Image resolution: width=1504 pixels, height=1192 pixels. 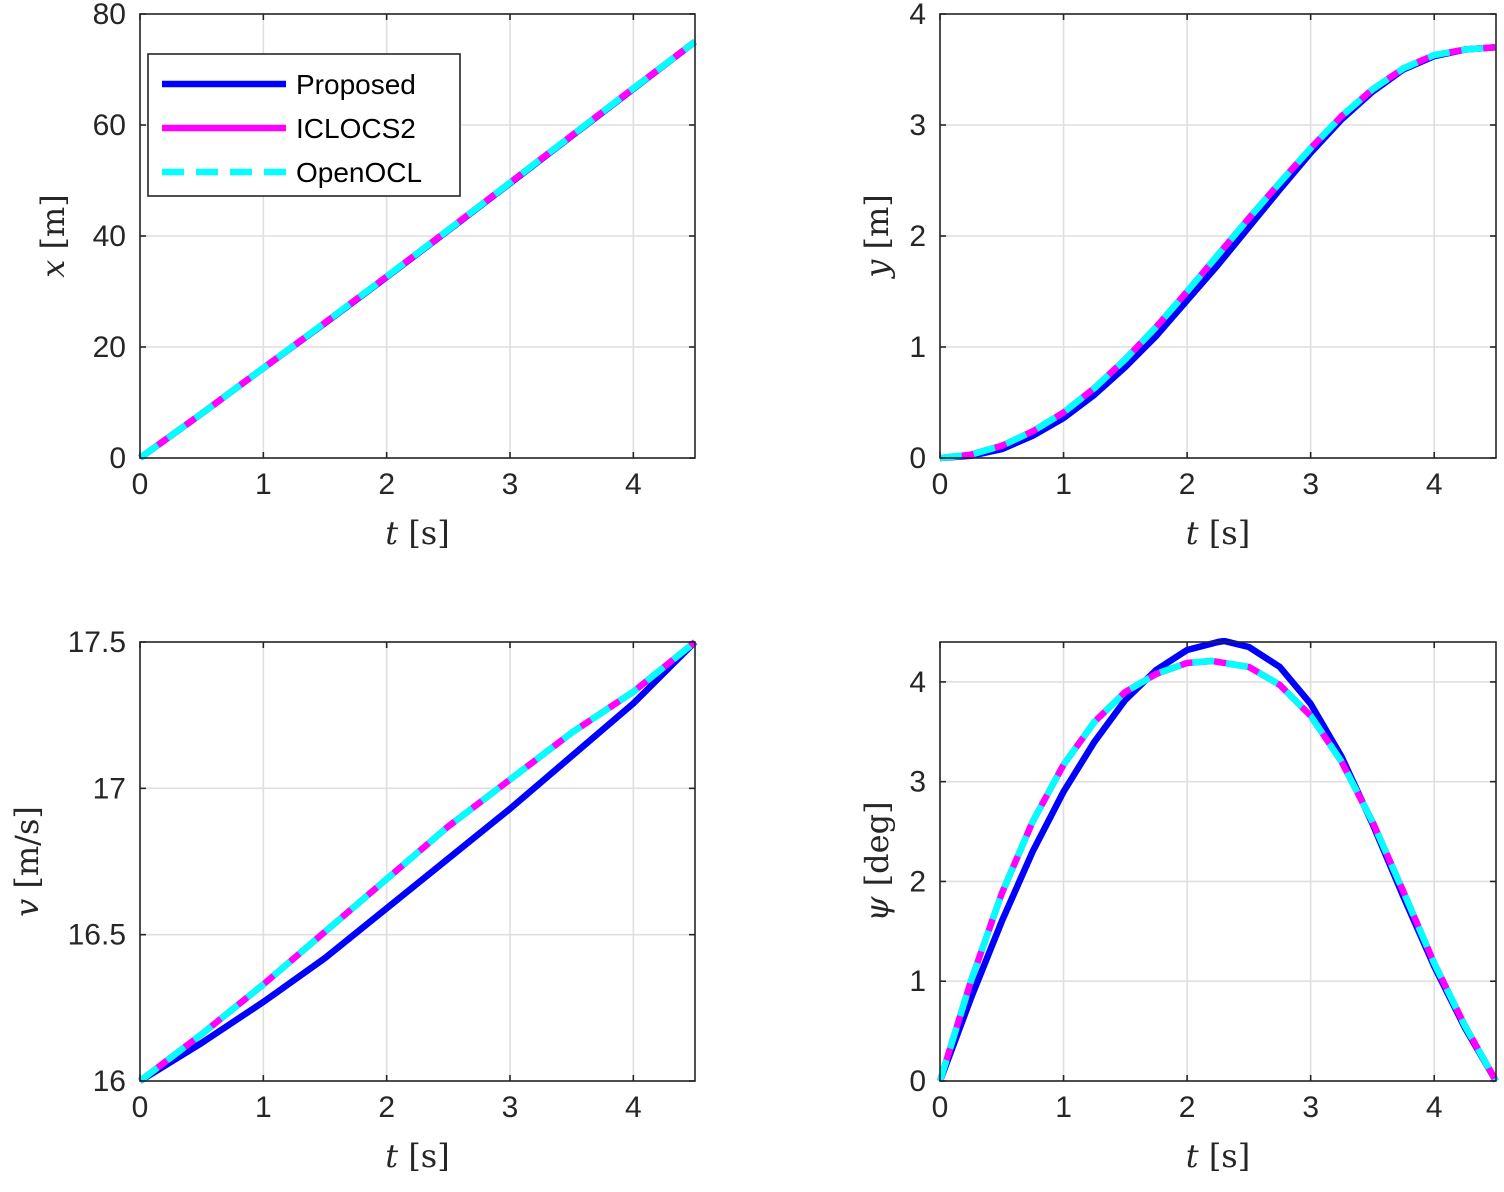 What do you see at coordinates (877, 848) in the screenshot?
I see `y-axis-label-unit: [deg]` at bounding box center [877, 848].